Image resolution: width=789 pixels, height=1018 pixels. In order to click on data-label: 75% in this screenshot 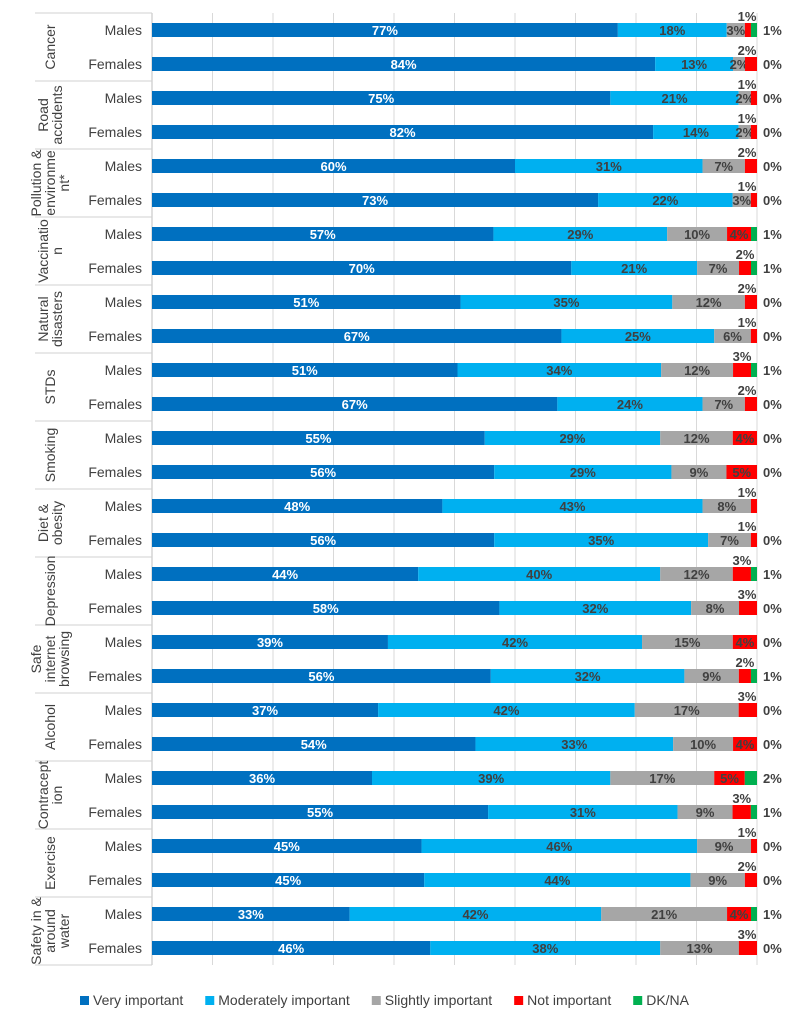, I will do `click(381, 98)`.